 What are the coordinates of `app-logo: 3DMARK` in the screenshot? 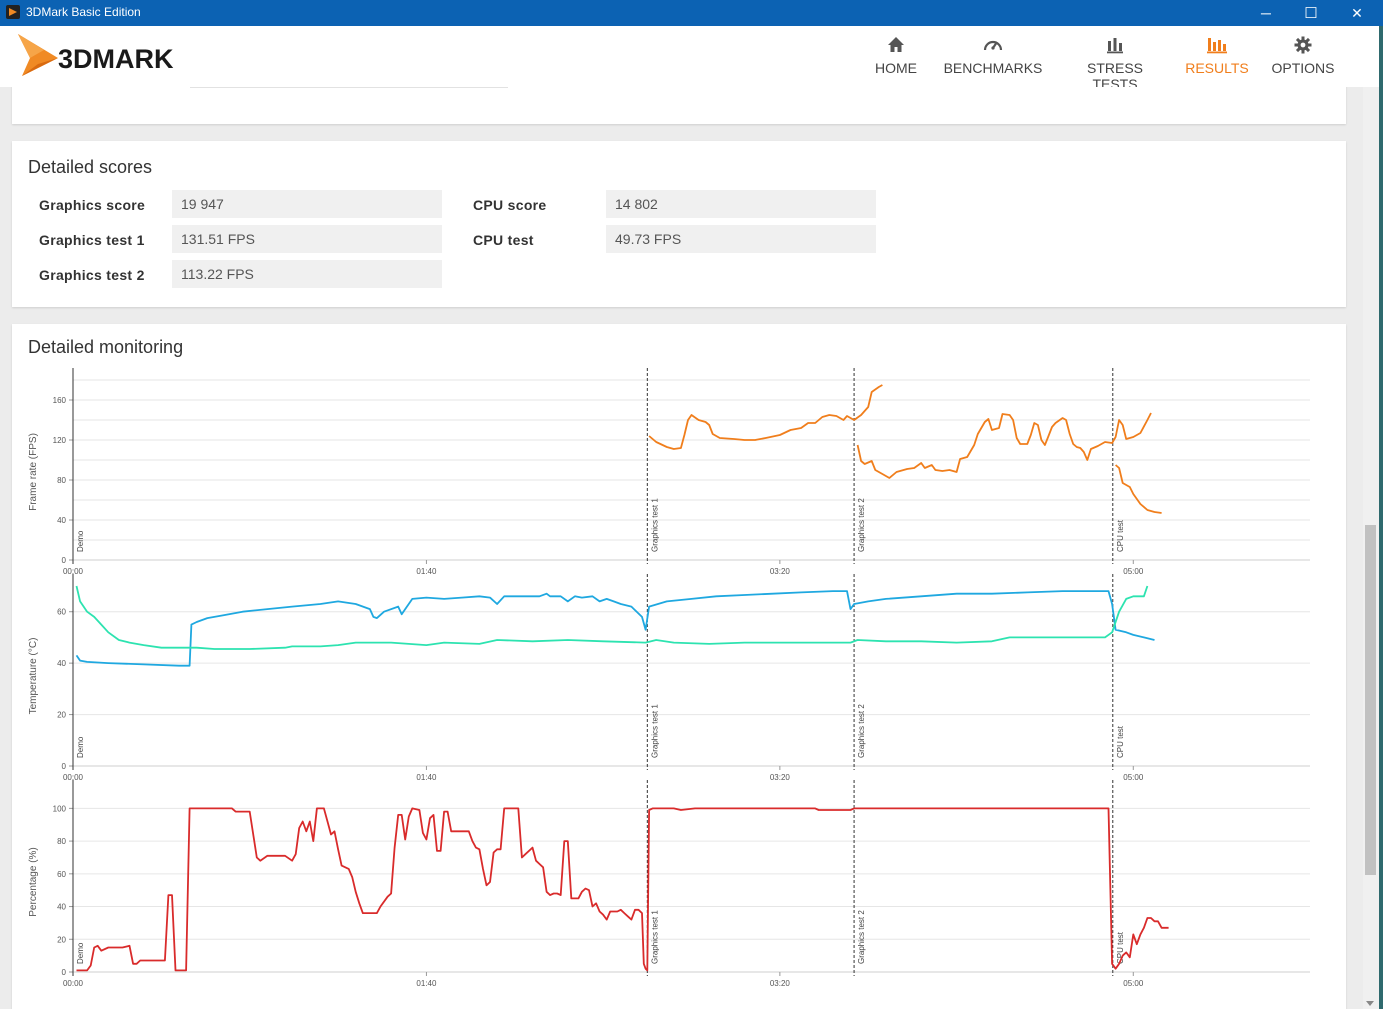 It's located at (114, 55).